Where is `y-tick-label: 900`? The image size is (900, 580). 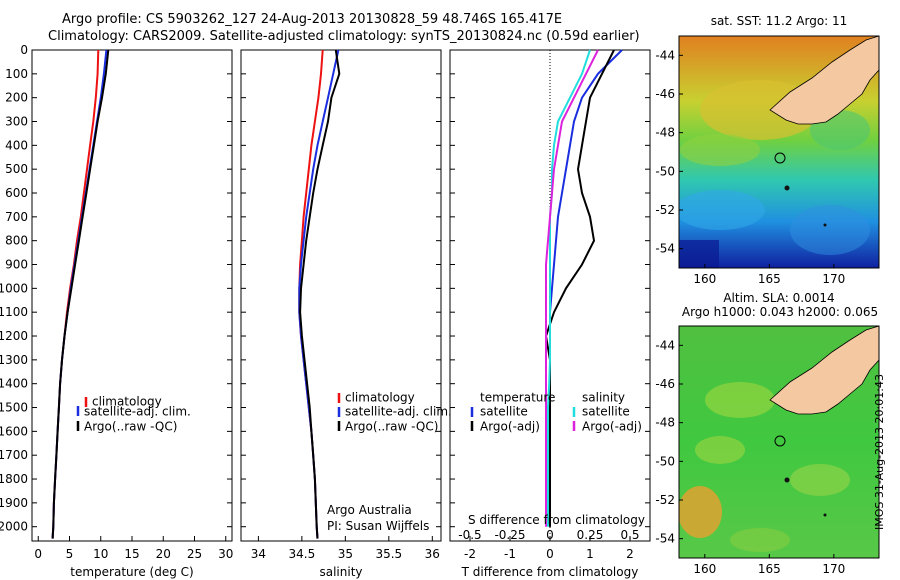
y-tick-label: 900 is located at coordinates (16, 265).